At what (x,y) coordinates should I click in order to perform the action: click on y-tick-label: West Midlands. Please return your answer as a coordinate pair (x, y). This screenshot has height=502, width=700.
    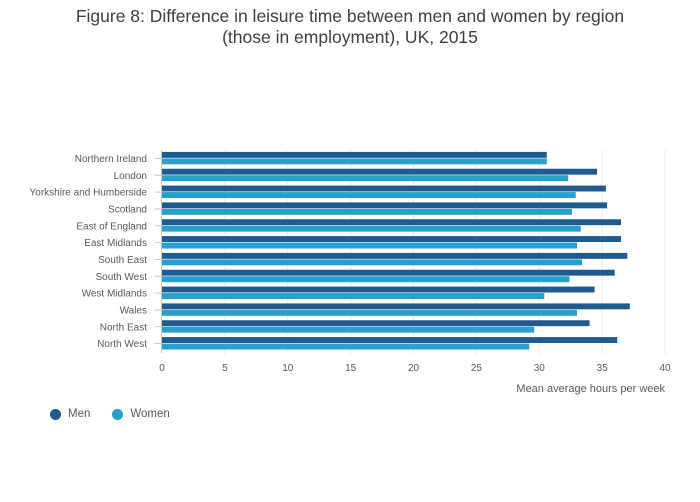
    Looking at the image, I should click on (114, 294).